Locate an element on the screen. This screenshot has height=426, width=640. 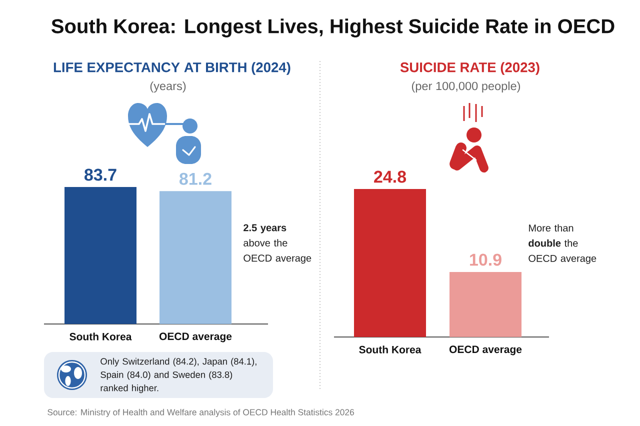
annotation: More than double the OECD average is located at coordinates (562, 244).